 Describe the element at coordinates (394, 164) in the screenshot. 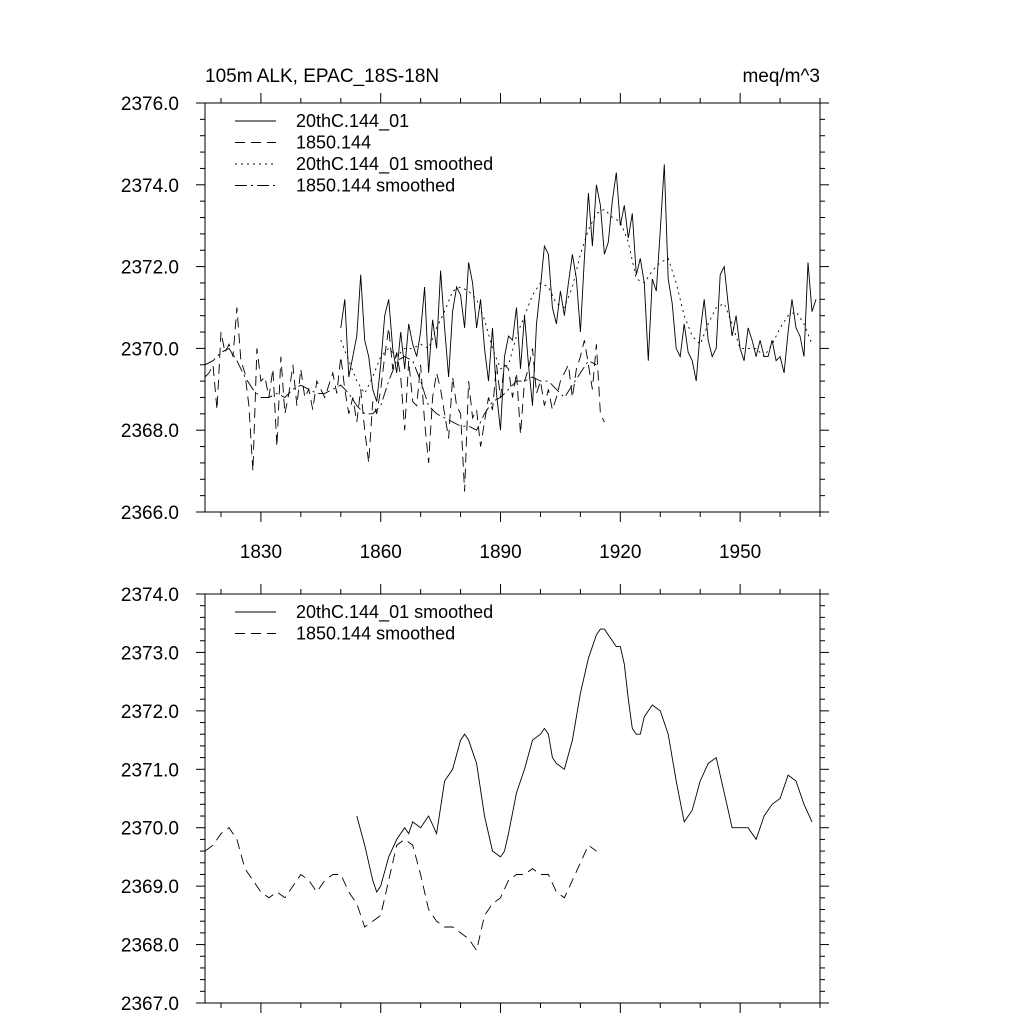

I see `legend-label-3: 20thC.144_01 smoothed` at that location.